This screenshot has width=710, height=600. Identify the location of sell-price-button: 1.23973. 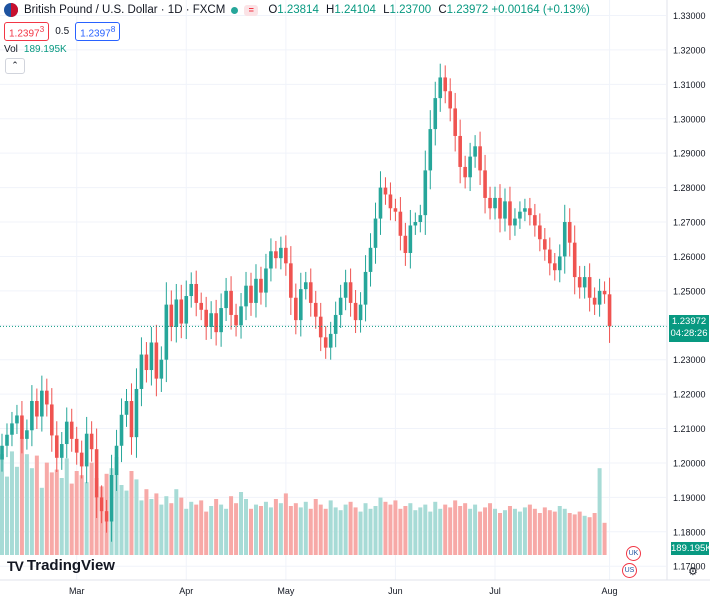
(27, 32).